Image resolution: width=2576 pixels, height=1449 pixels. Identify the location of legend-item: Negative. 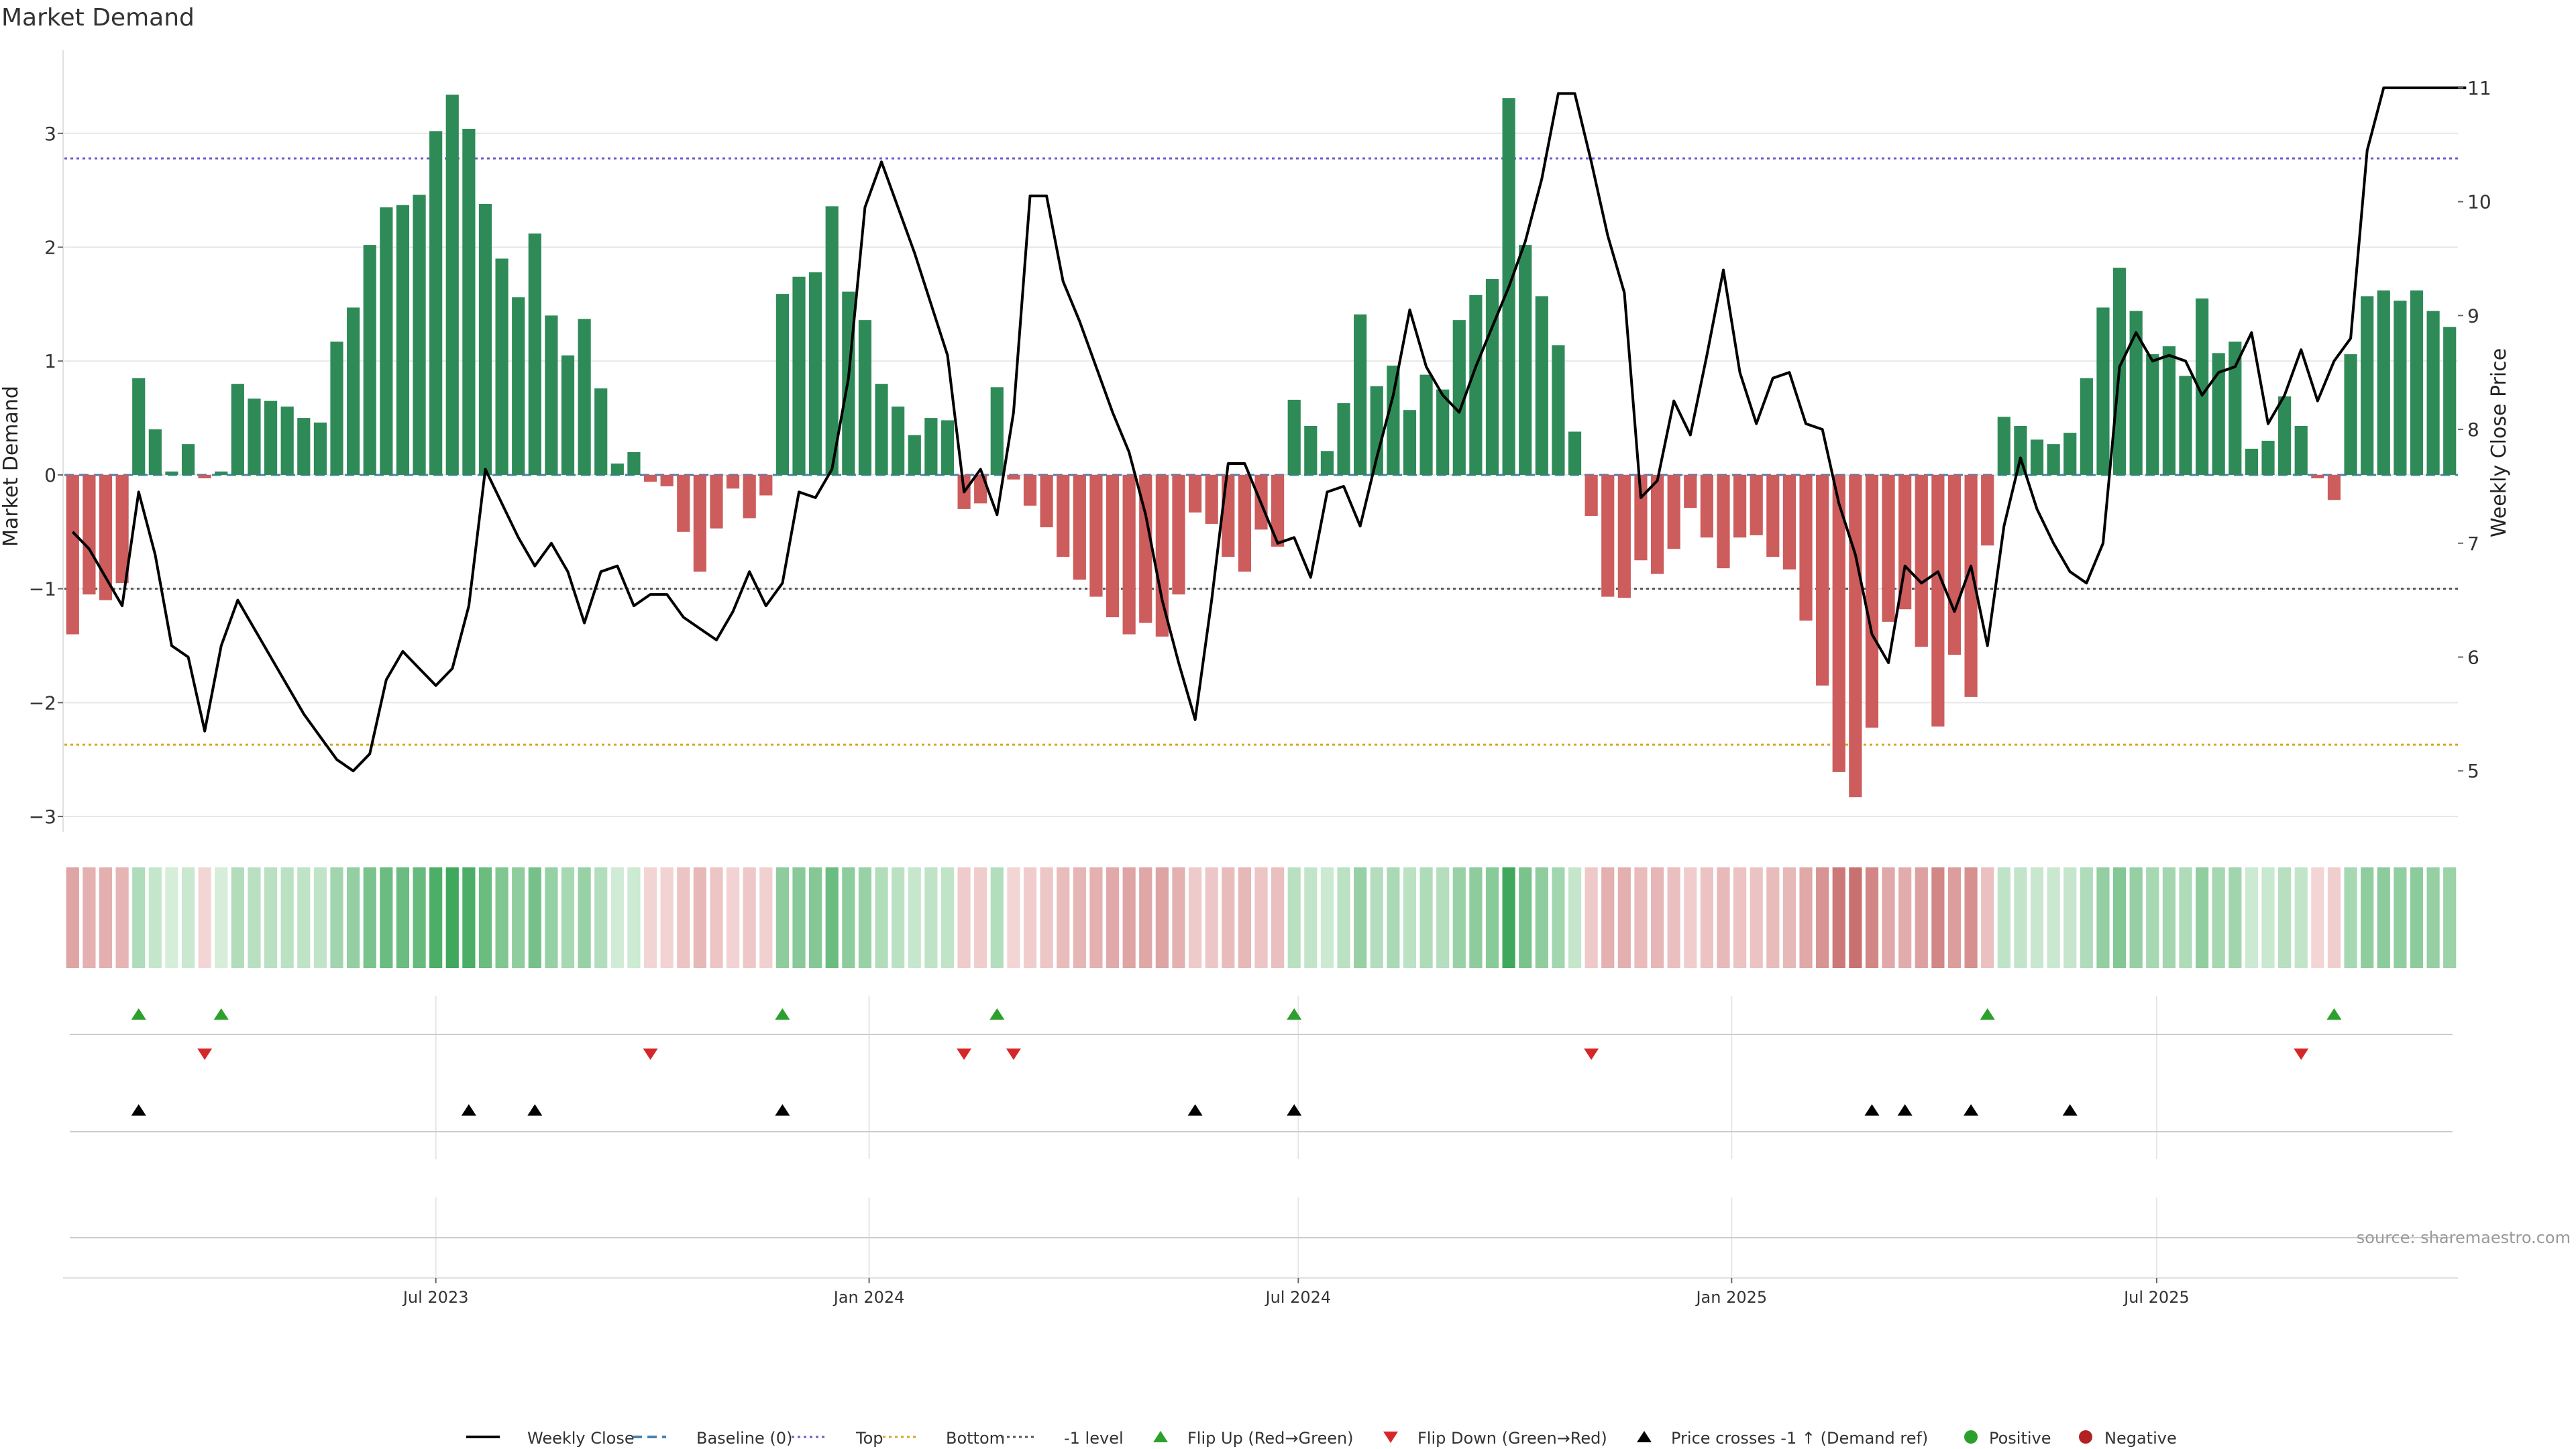
(2128, 1438).